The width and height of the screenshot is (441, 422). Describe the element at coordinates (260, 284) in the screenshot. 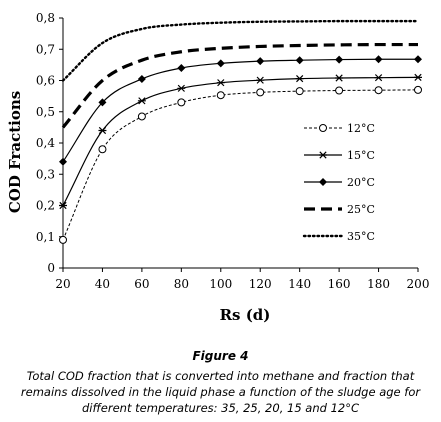

I see `x-tick-label: 120` at that location.